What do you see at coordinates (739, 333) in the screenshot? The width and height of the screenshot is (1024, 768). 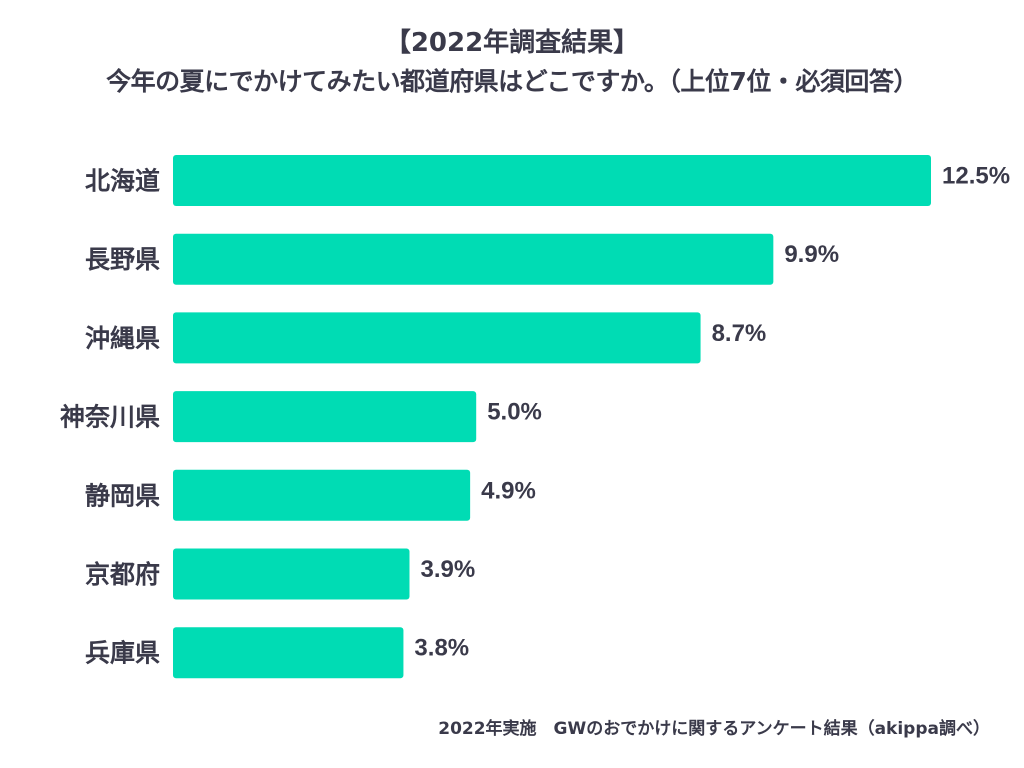 I see `value-label-3: 8.7%` at bounding box center [739, 333].